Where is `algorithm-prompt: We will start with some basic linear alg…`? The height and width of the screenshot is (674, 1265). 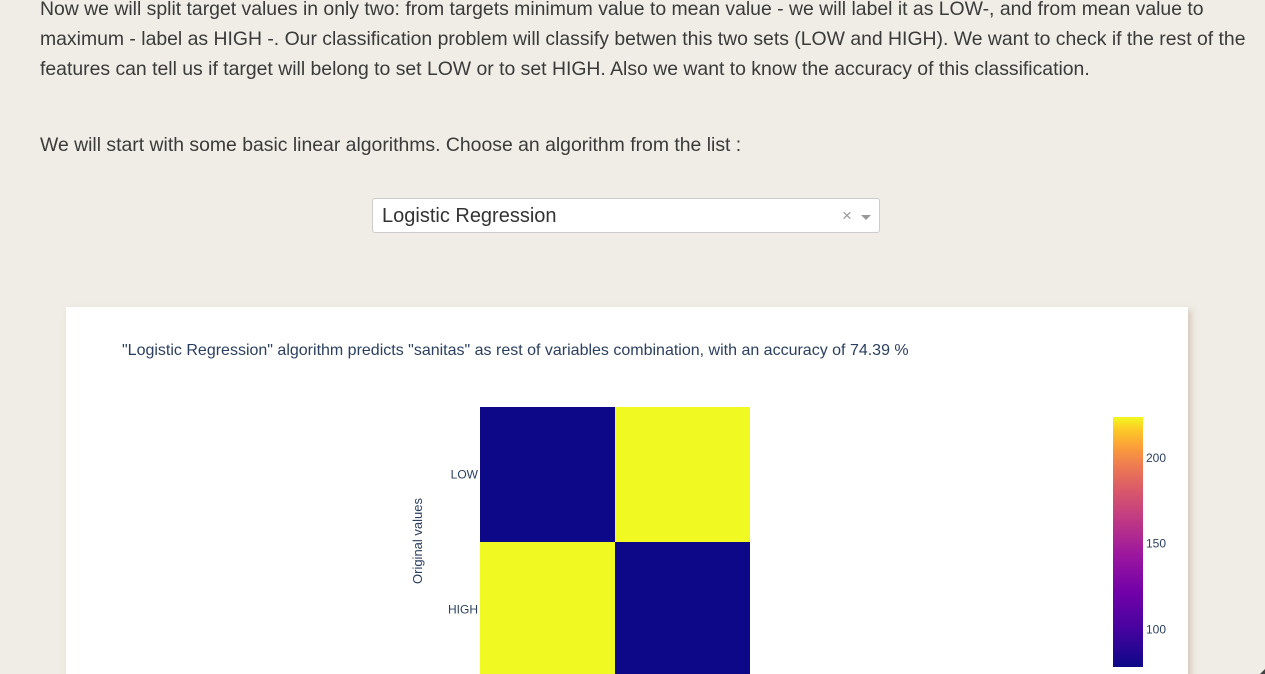
algorithm-prompt: We will start with some basic linear alg… is located at coordinates (391, 145).